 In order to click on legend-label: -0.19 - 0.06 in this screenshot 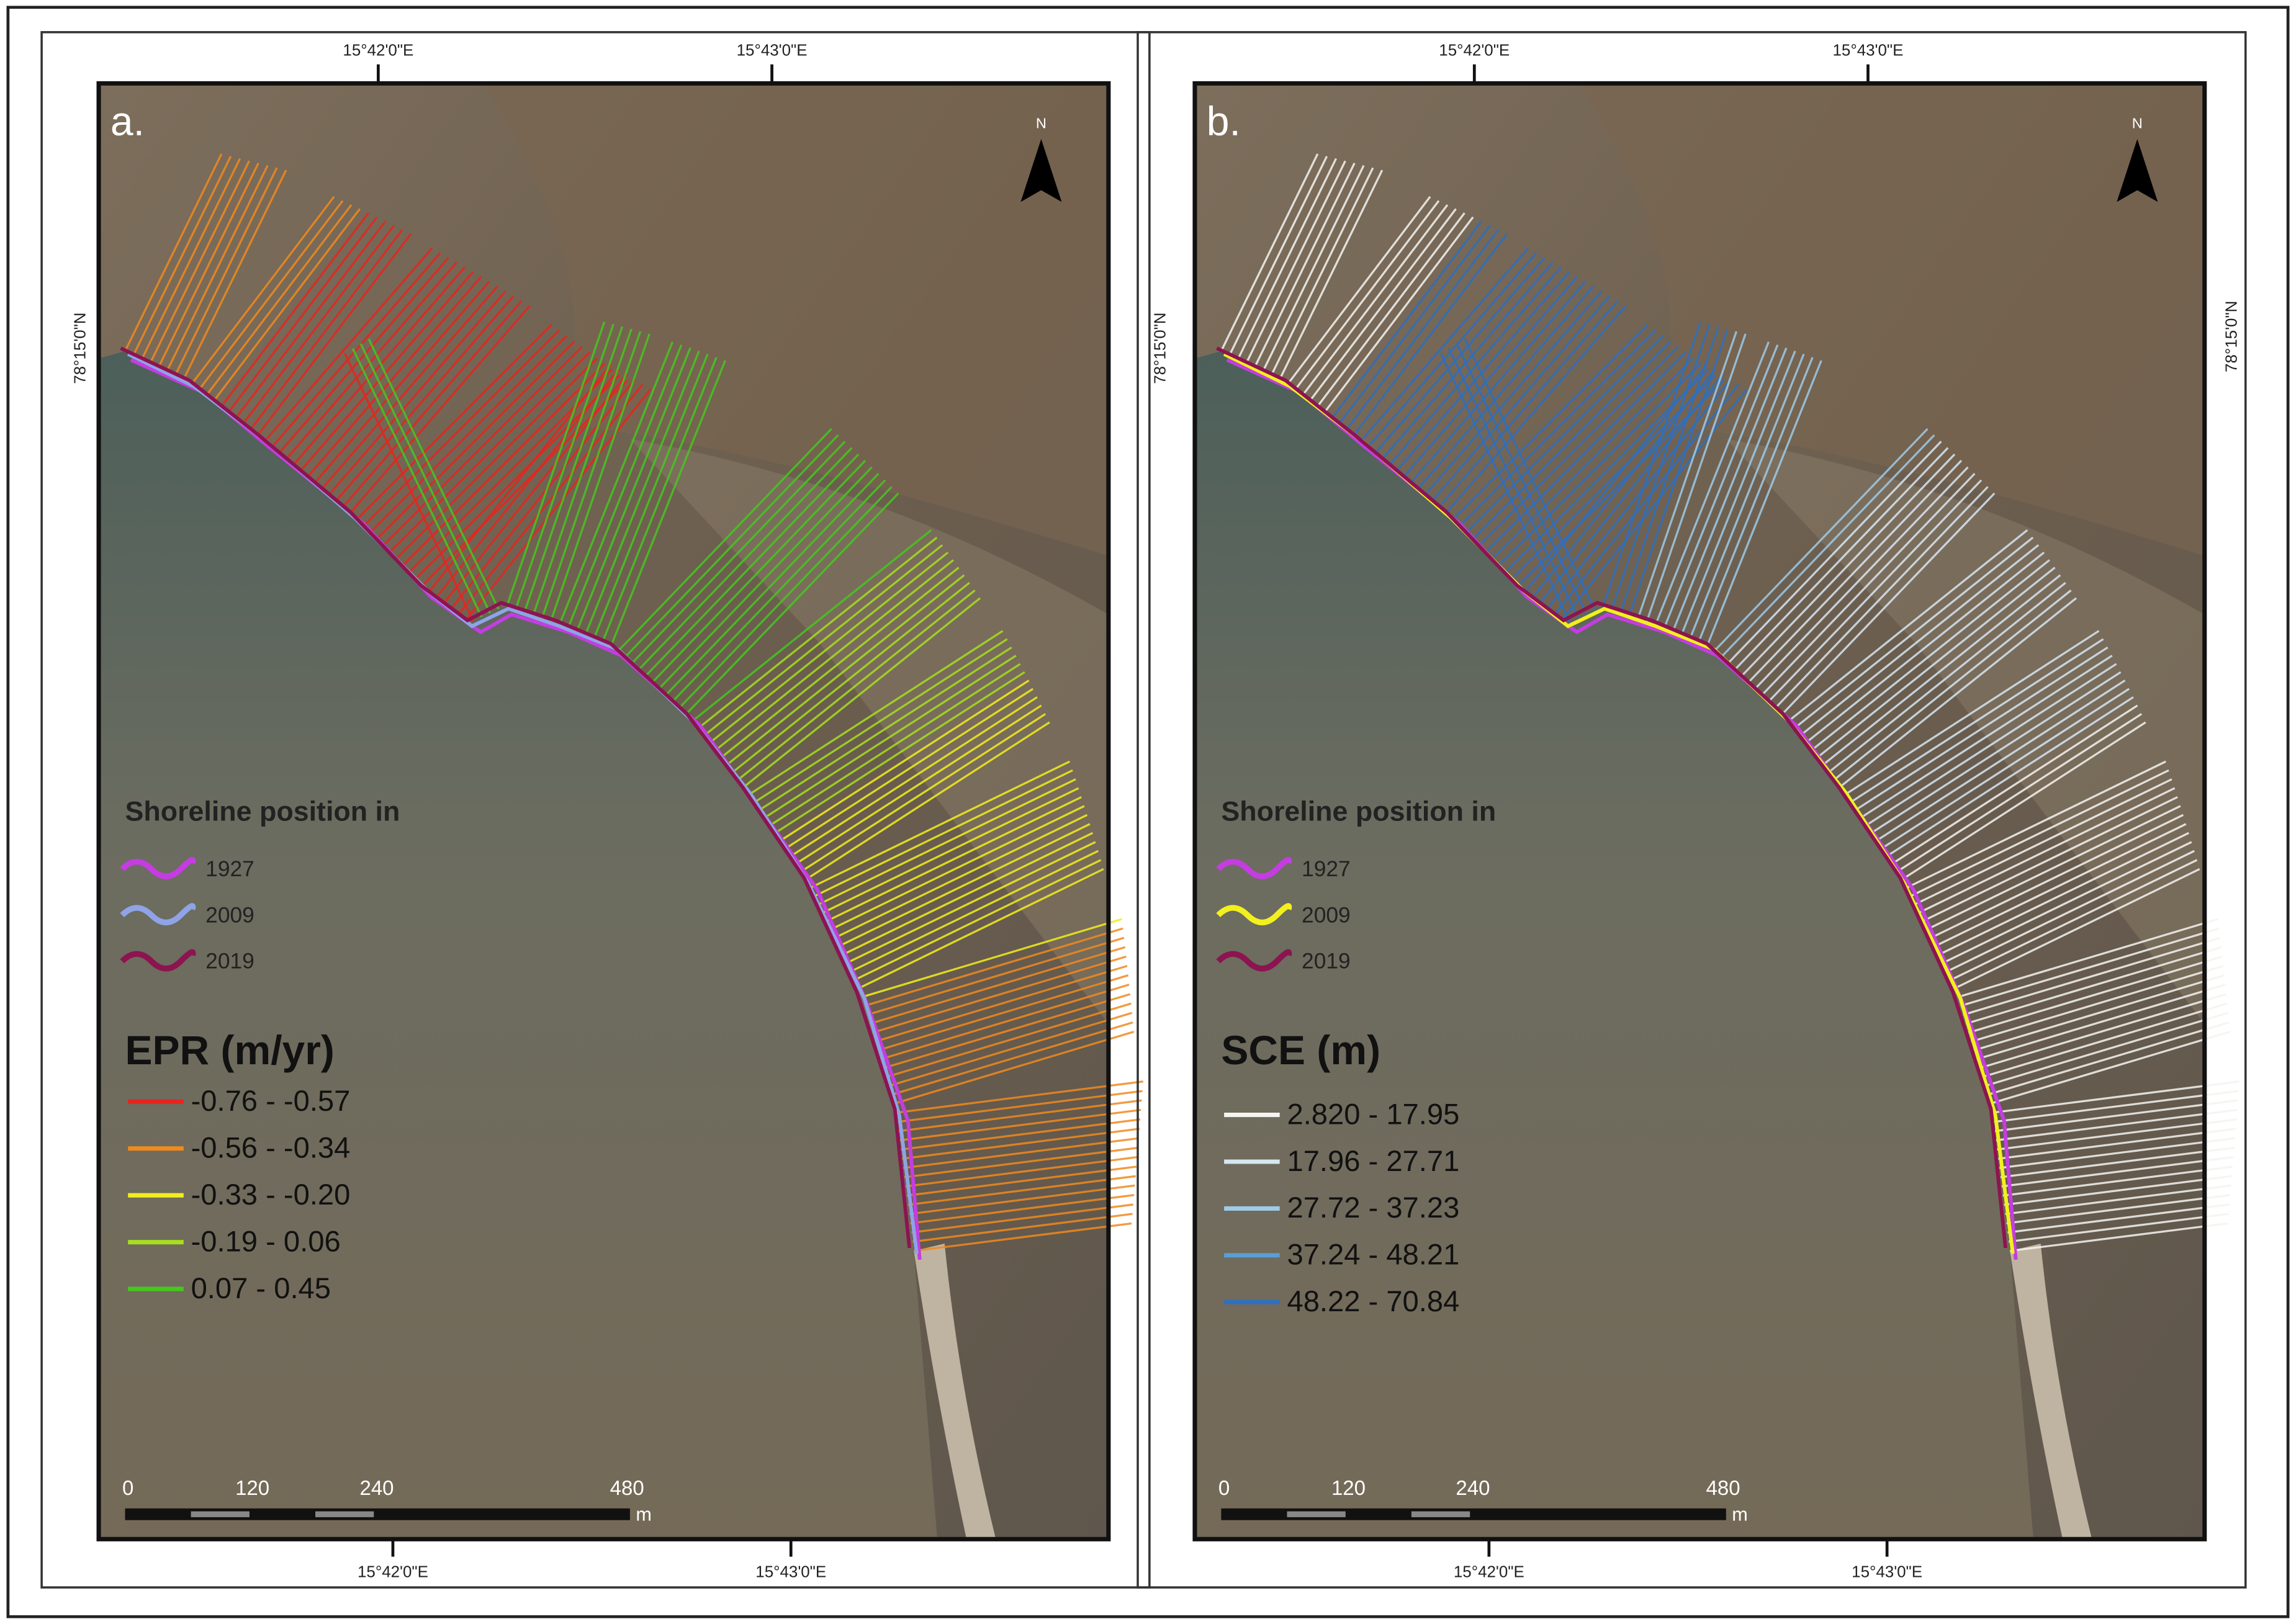, I will do `click(266, 1240)`.